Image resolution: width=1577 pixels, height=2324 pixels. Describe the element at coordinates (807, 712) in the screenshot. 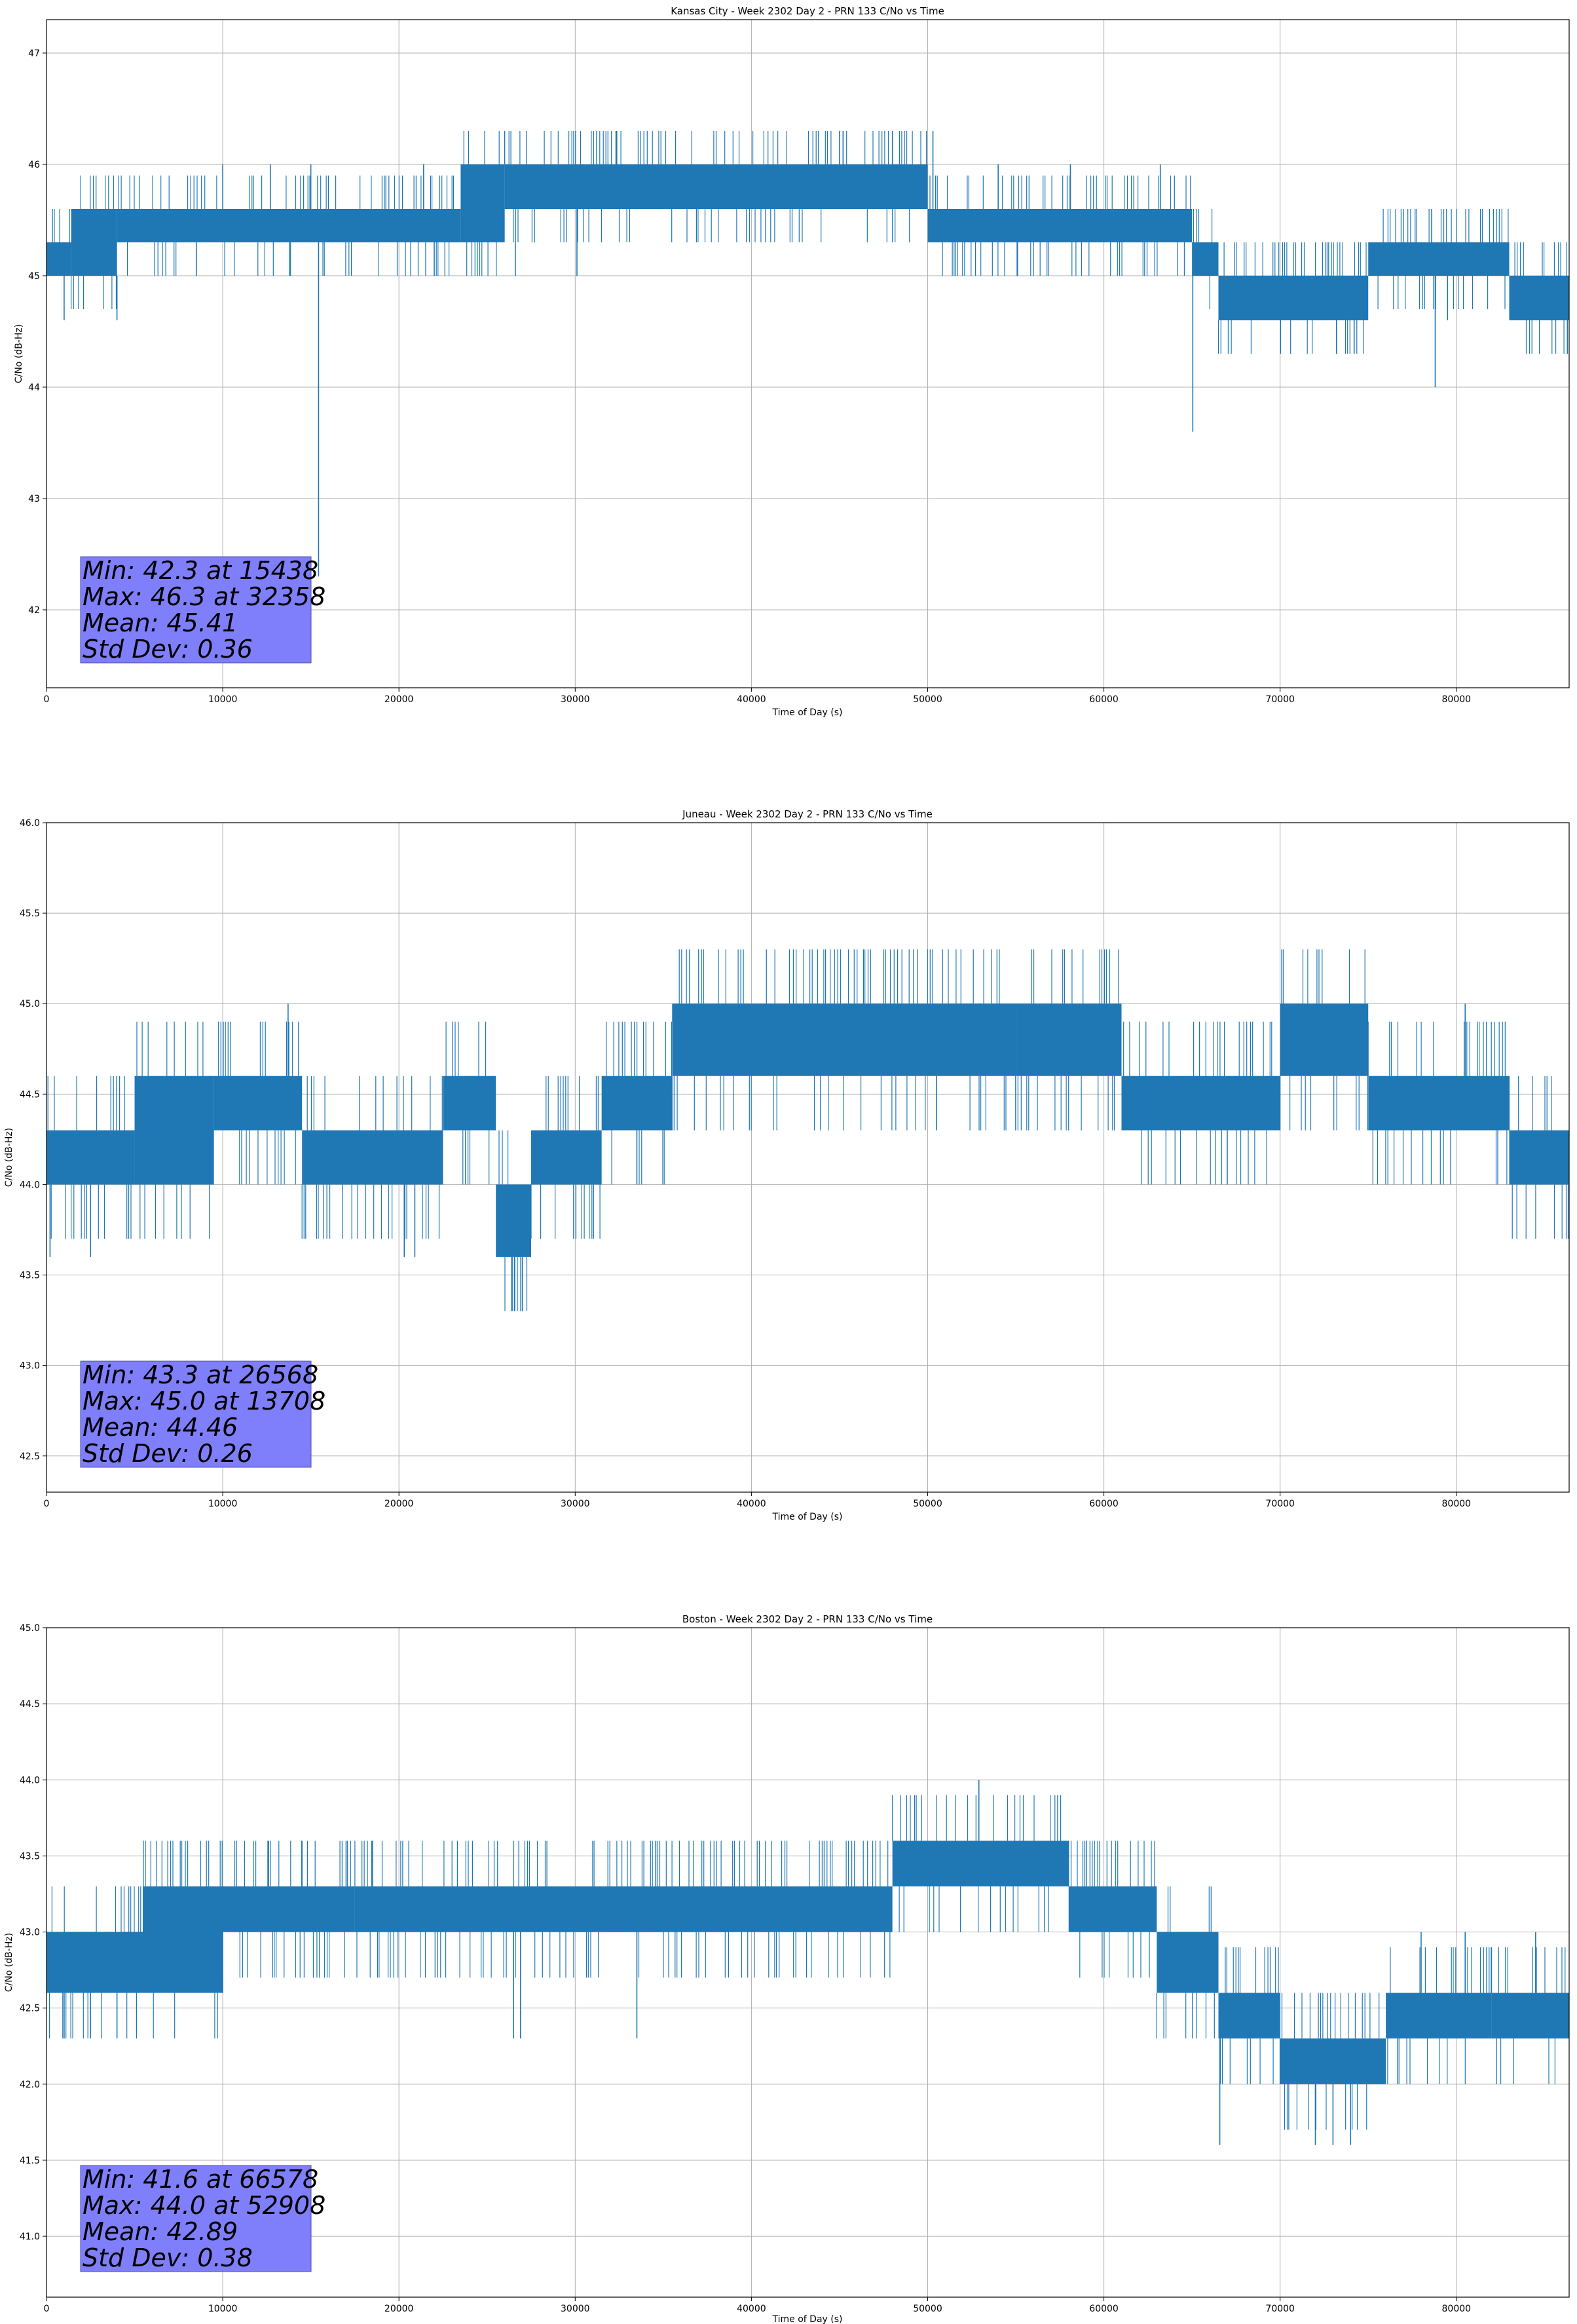

I see `x-axis-label: Time of Day (s)` at that location.